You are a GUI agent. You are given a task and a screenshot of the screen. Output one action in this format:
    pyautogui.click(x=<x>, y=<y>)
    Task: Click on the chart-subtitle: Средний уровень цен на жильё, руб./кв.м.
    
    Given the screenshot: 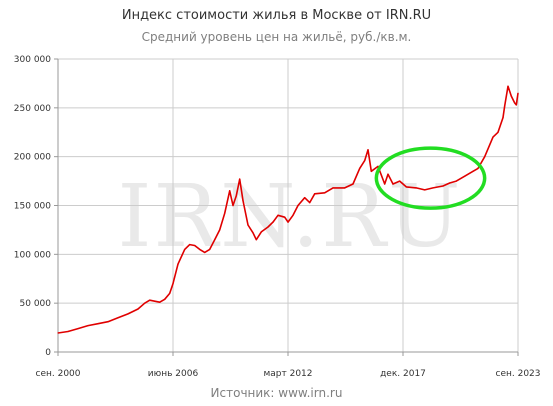 What is the action you would take?
    pyautogui.click(x=276, y=37)
    